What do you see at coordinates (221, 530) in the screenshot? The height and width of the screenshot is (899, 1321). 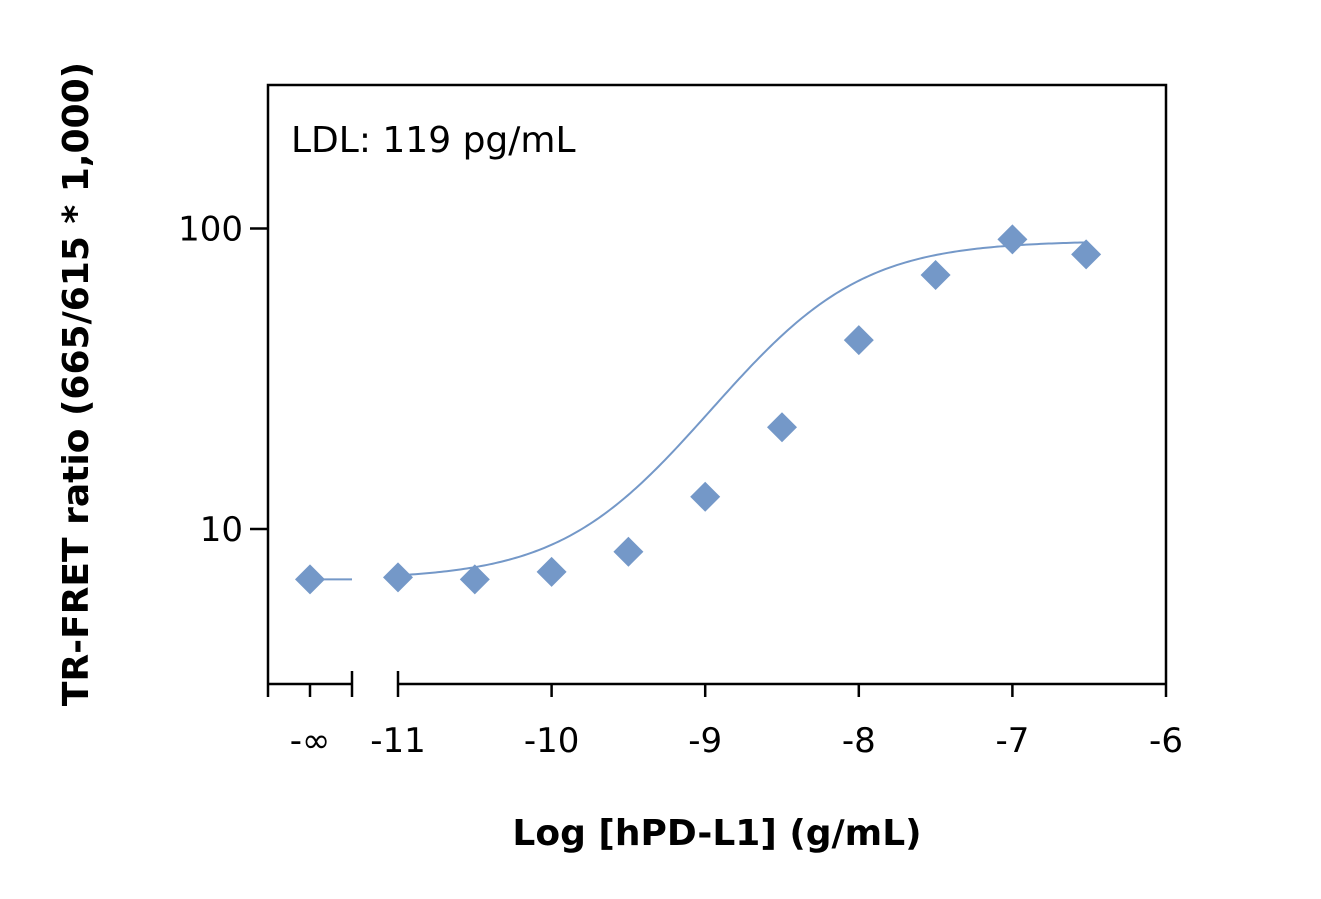 I see `y-tick-label: 10` at bounding box center [221, 530].